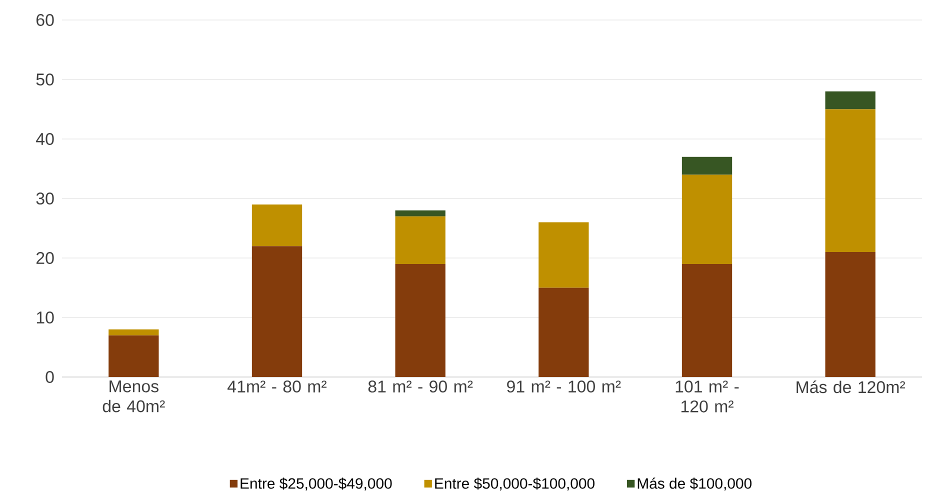  Describe the element at coordinates (420, 386) in the screenshot. I see `x-tick-label: 81 m² - 90 m²` at that location.